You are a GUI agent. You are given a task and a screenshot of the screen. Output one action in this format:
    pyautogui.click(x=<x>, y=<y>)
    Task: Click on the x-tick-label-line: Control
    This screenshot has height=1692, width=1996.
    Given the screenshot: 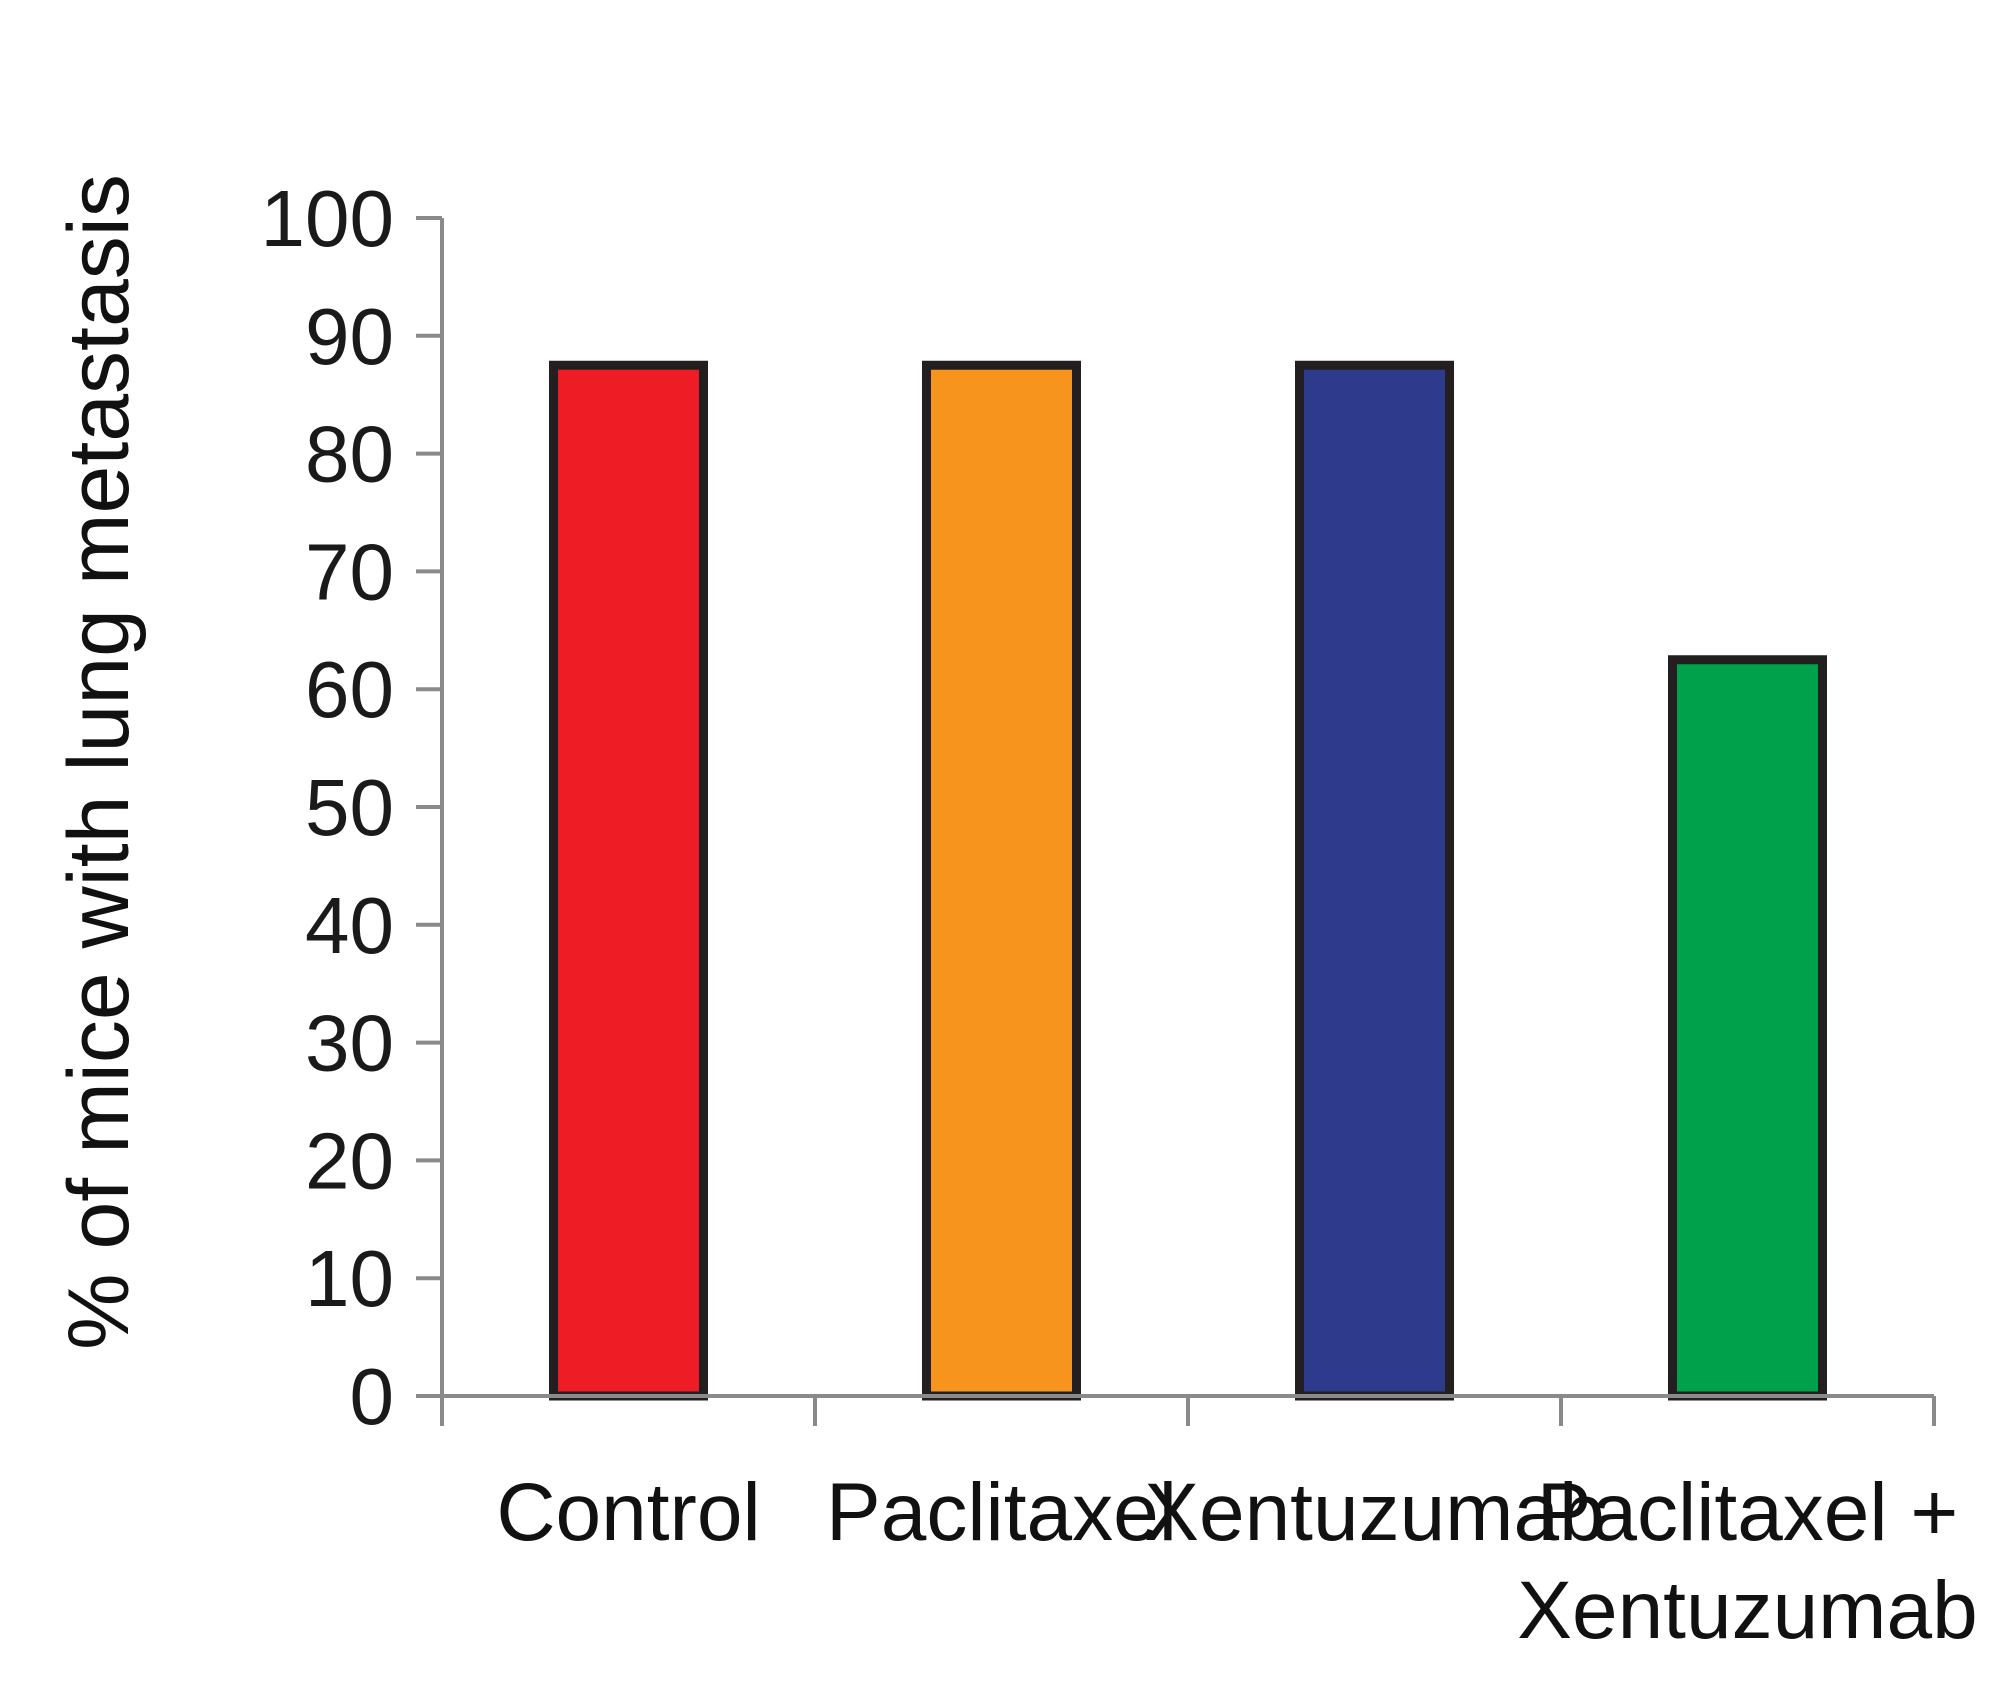 What is the action you would take?
    pyautogui.click(x=628, y=1512)
    